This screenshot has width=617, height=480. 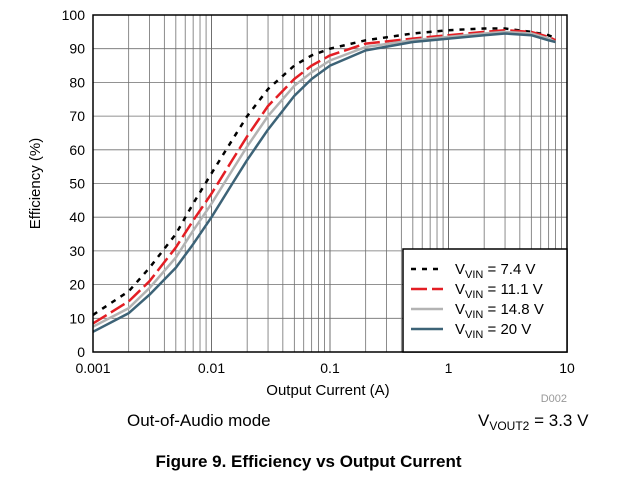 I want to click on vout-suffix: = 3.3 V, so click(x=559, y=420).